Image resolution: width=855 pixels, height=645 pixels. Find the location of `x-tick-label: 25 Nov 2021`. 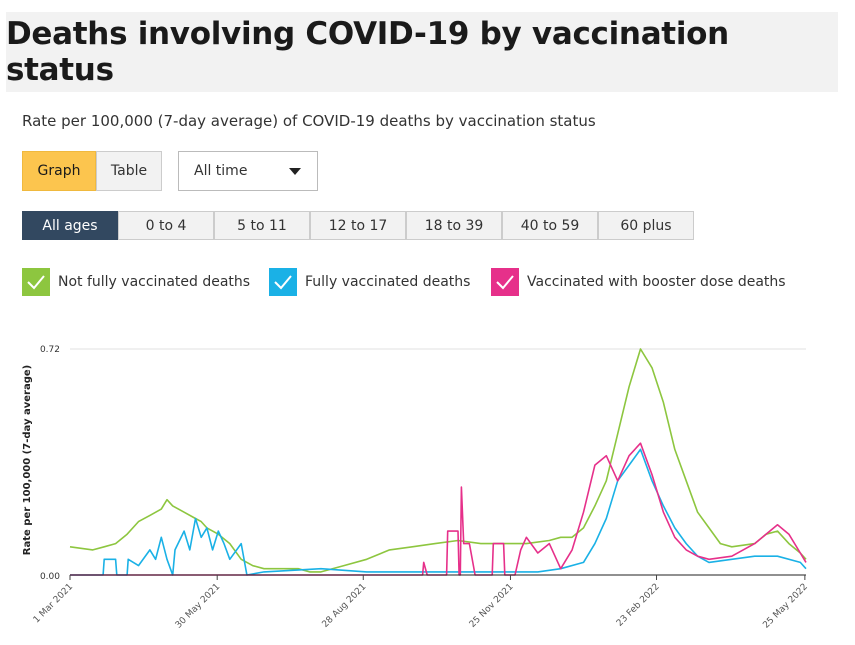

x-tick-label: 25 Nov 2021 is located at coordinates (492, 606).